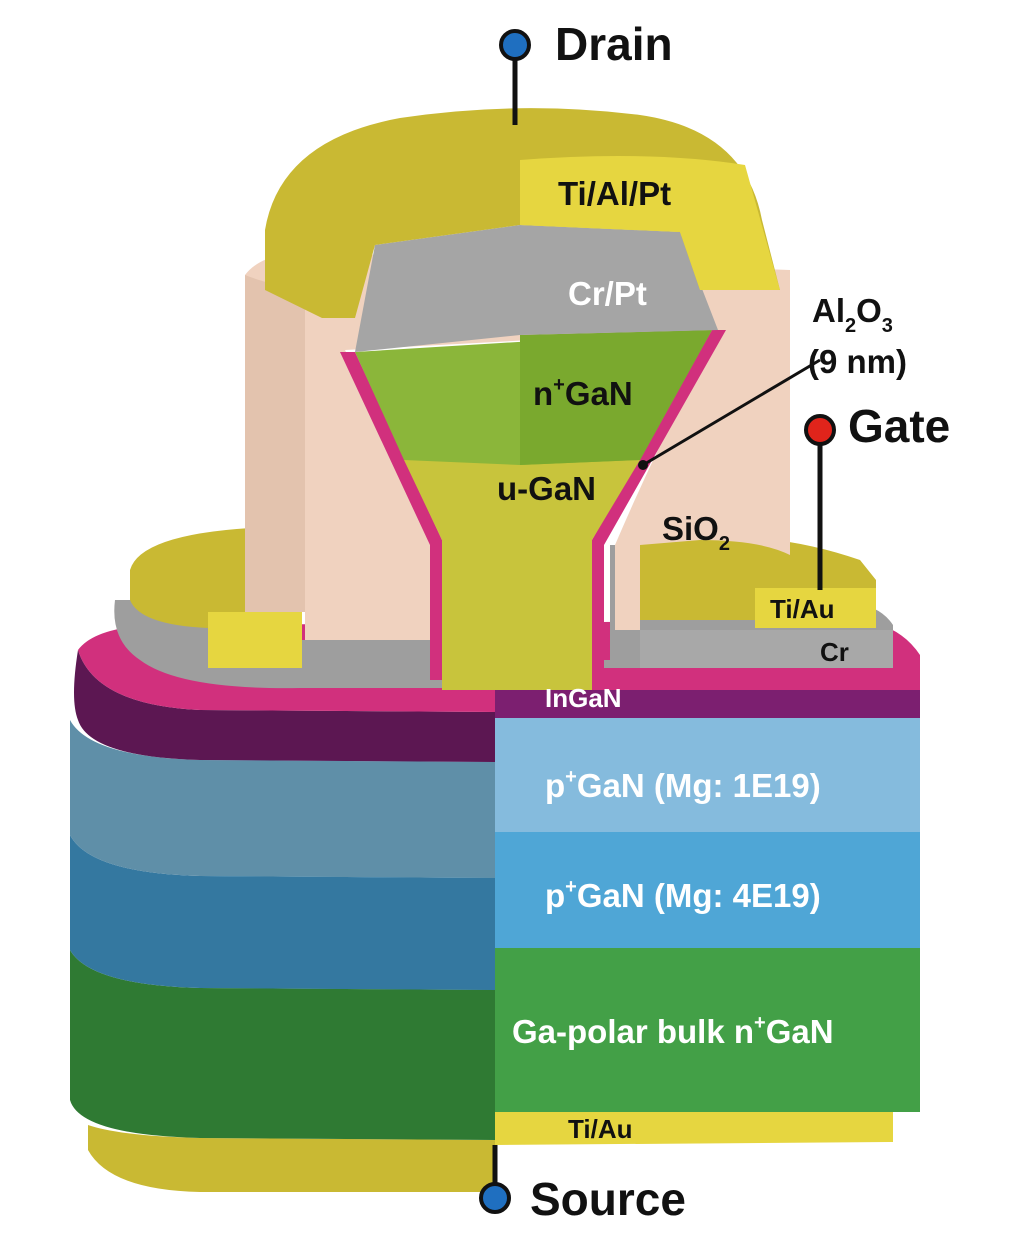  What do you see at coordinates (899, 426) in the screenshot?
I see `gate-label: Gate` at bounding box center [899, 426].